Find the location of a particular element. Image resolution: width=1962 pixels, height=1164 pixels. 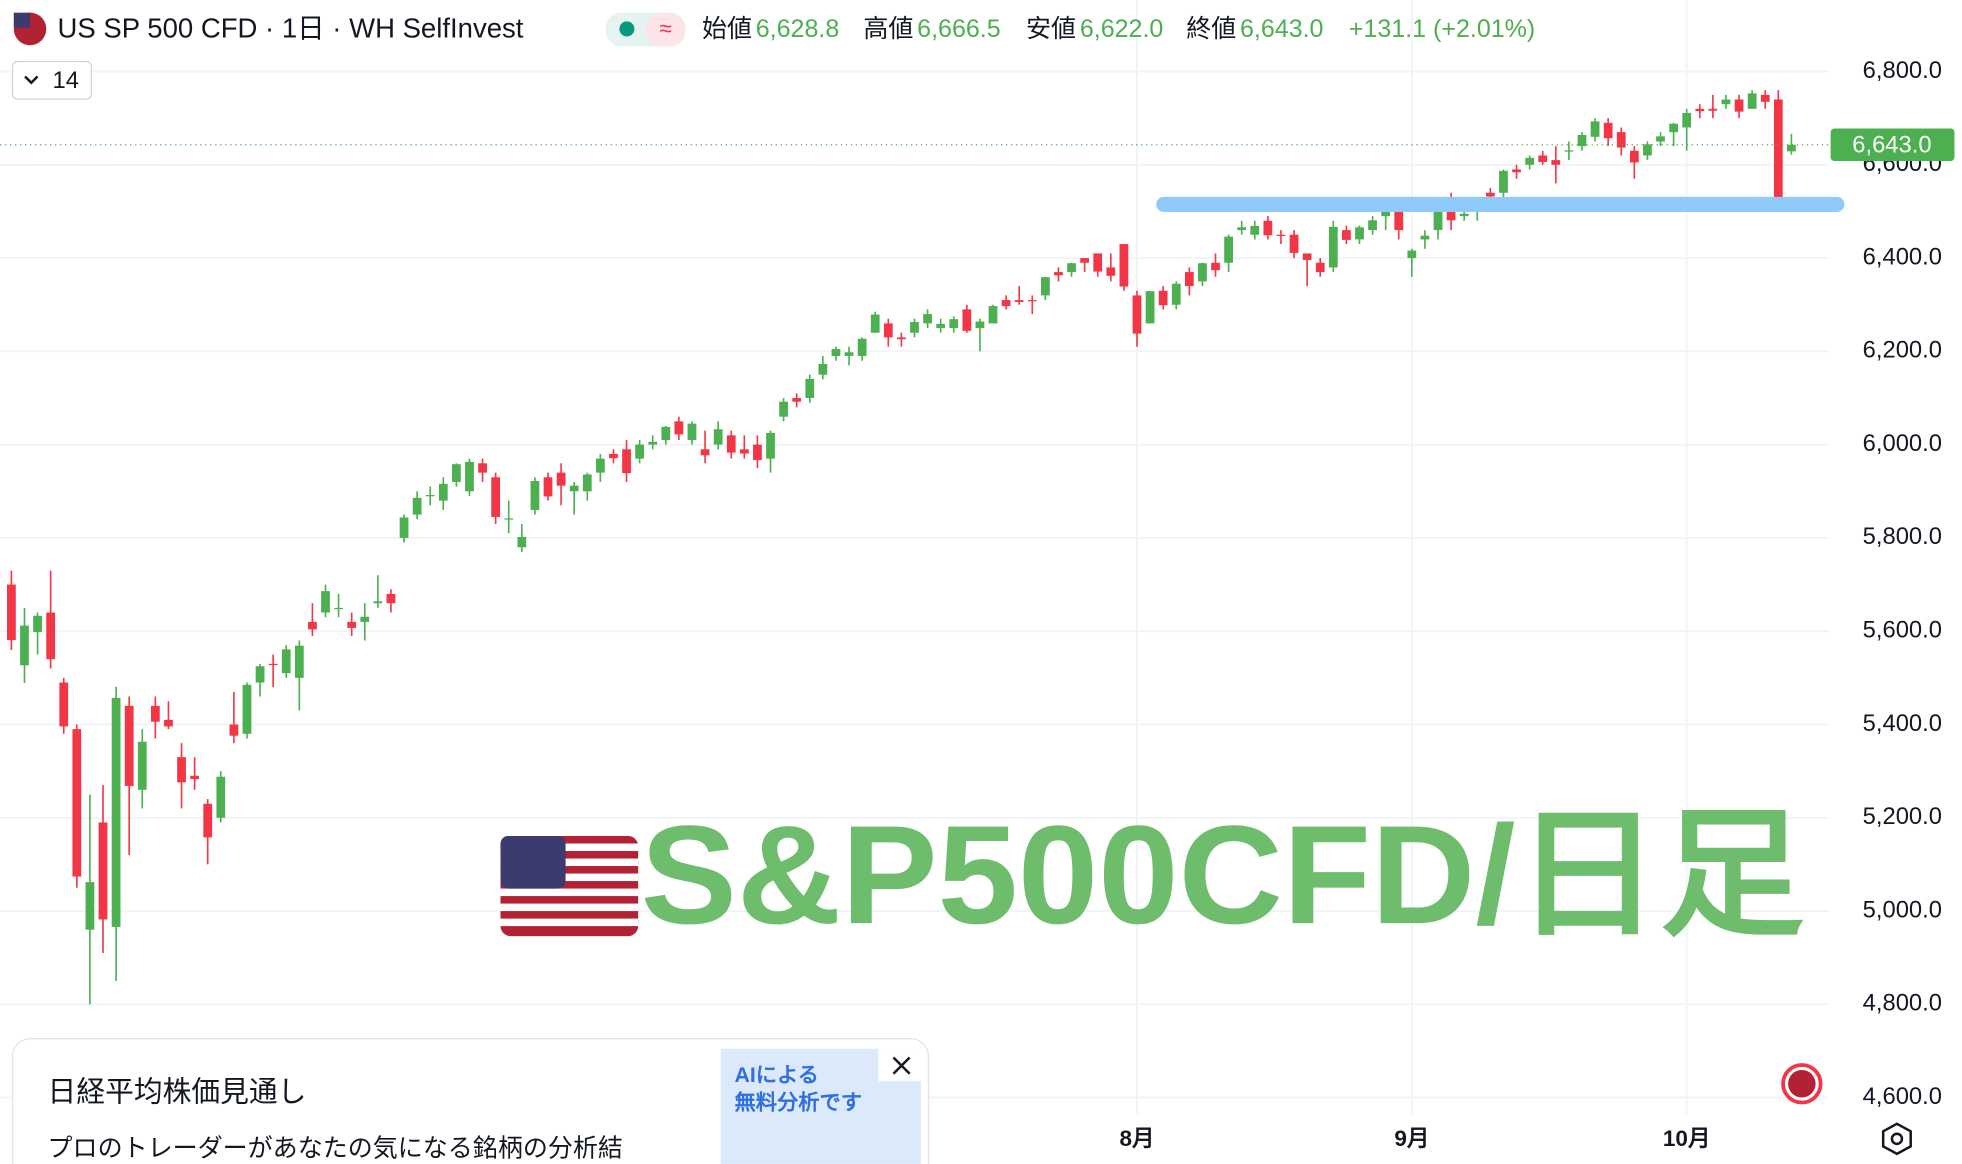

close-label: 終値 is located at coordinates (1211, 29).